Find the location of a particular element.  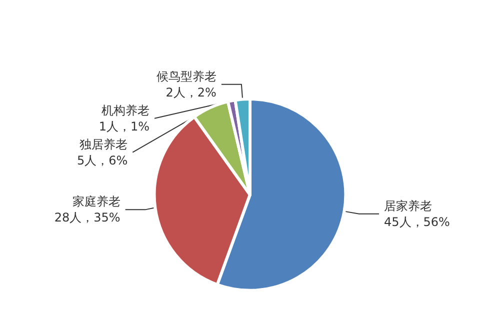

slice-label: 家庭养老 is located at coordinates (96, 201).